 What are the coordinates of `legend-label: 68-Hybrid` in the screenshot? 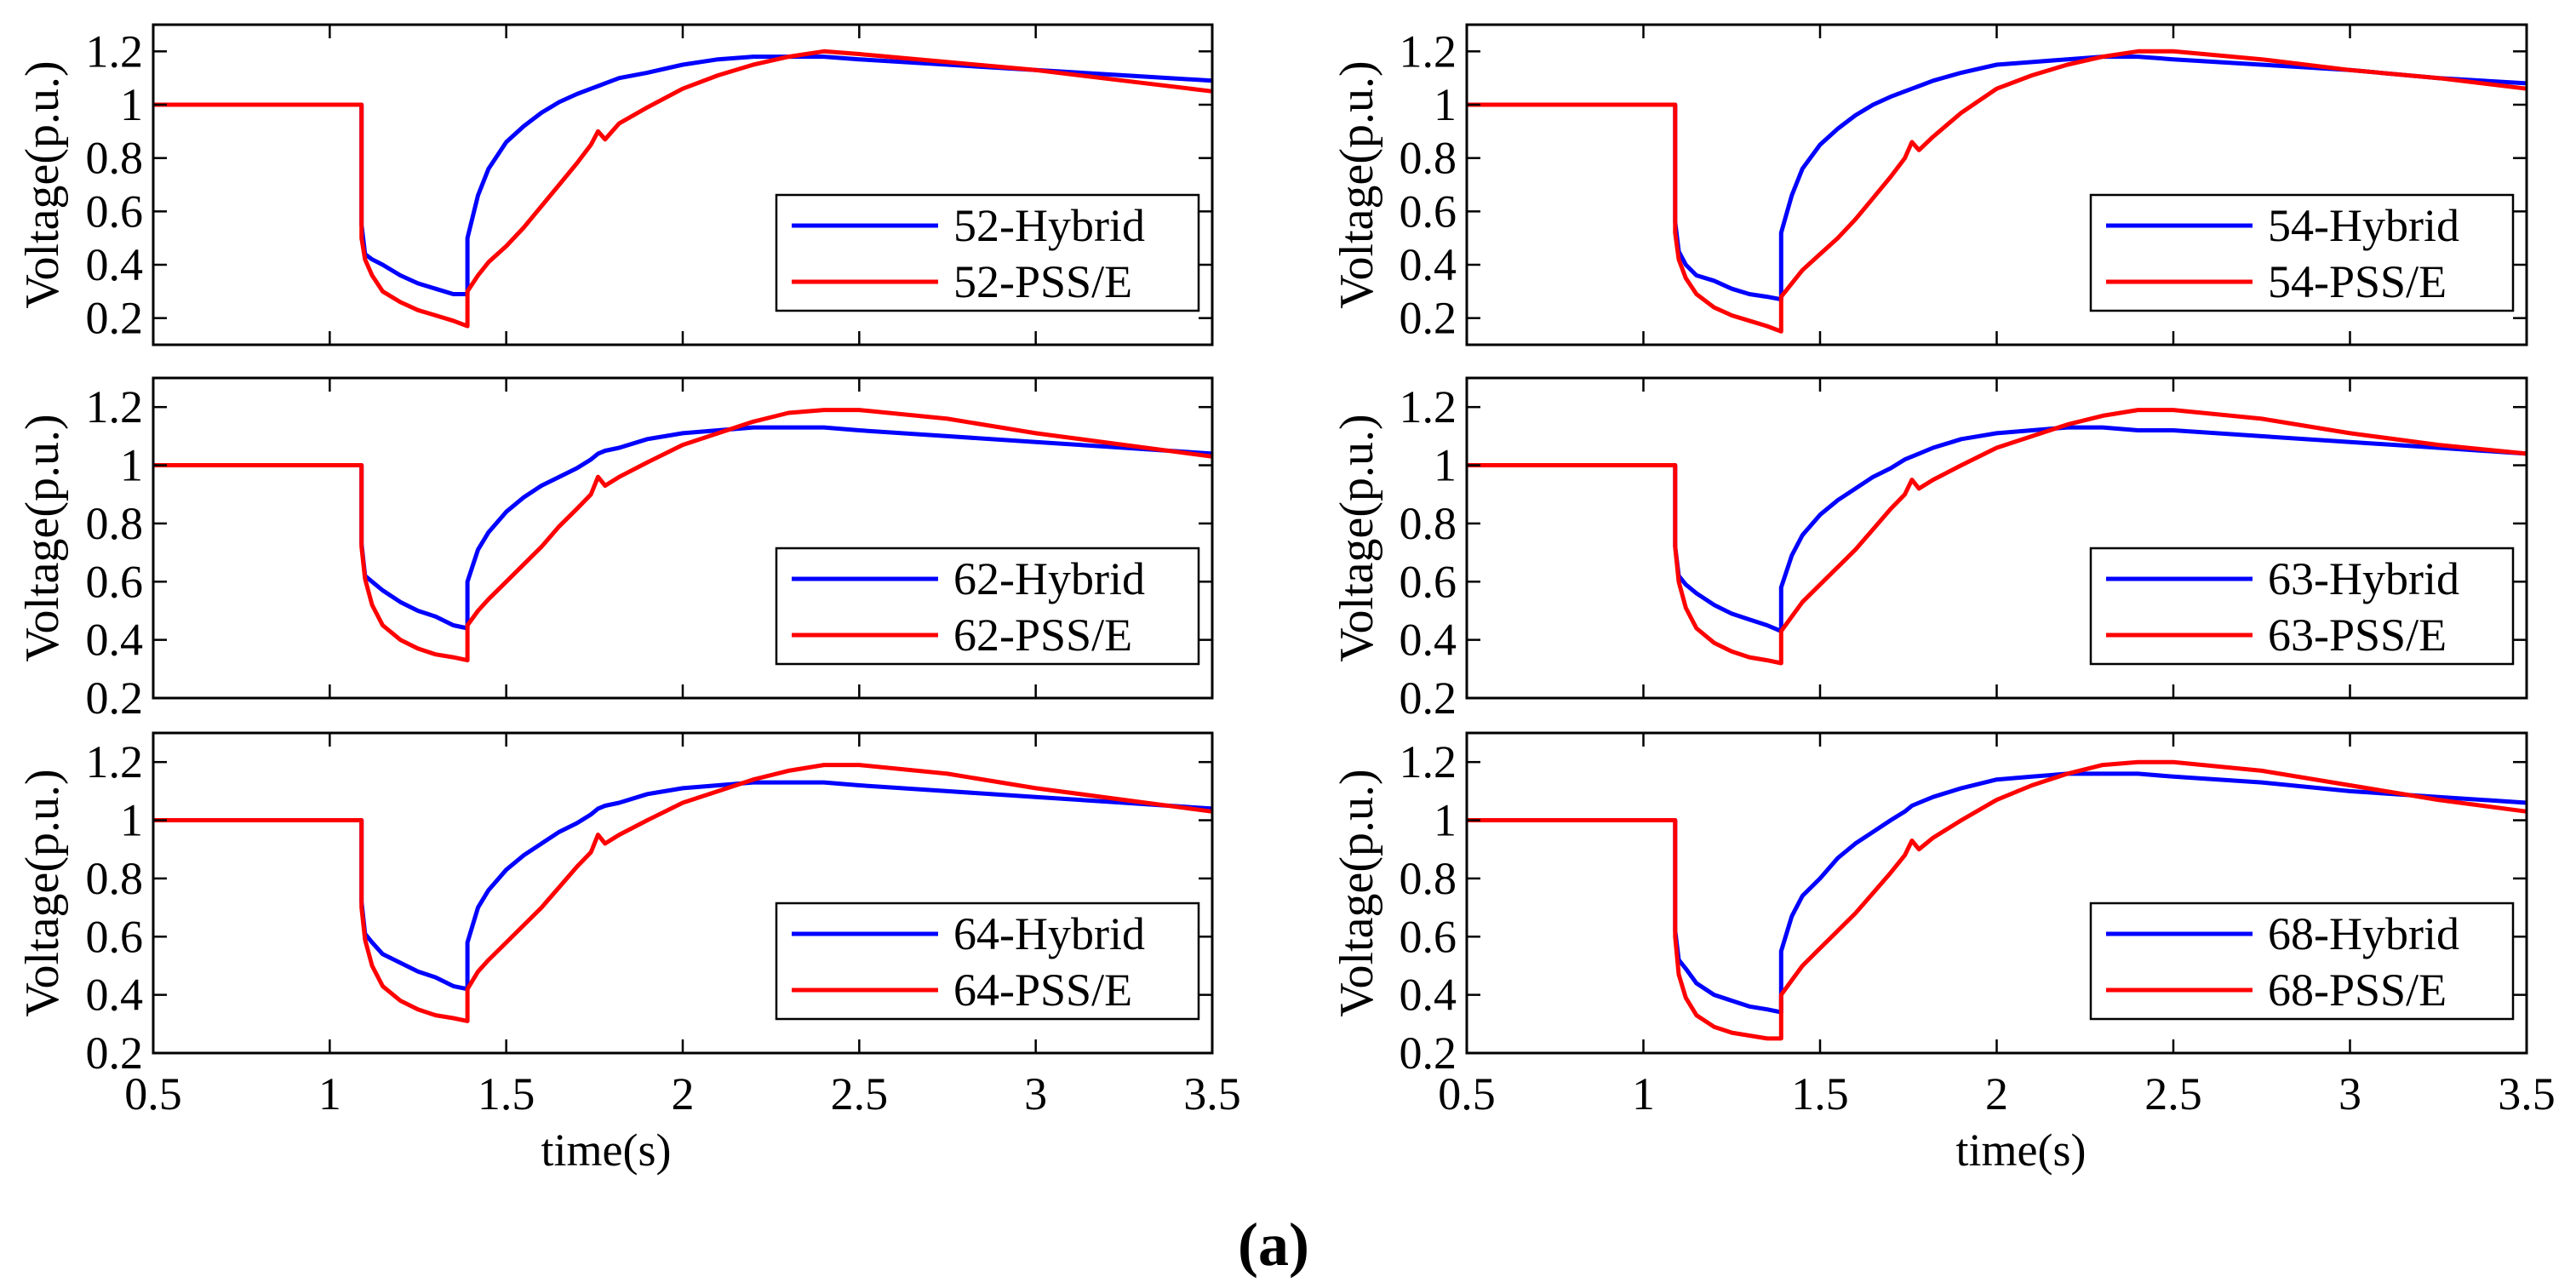 It's located at (2363, 934).